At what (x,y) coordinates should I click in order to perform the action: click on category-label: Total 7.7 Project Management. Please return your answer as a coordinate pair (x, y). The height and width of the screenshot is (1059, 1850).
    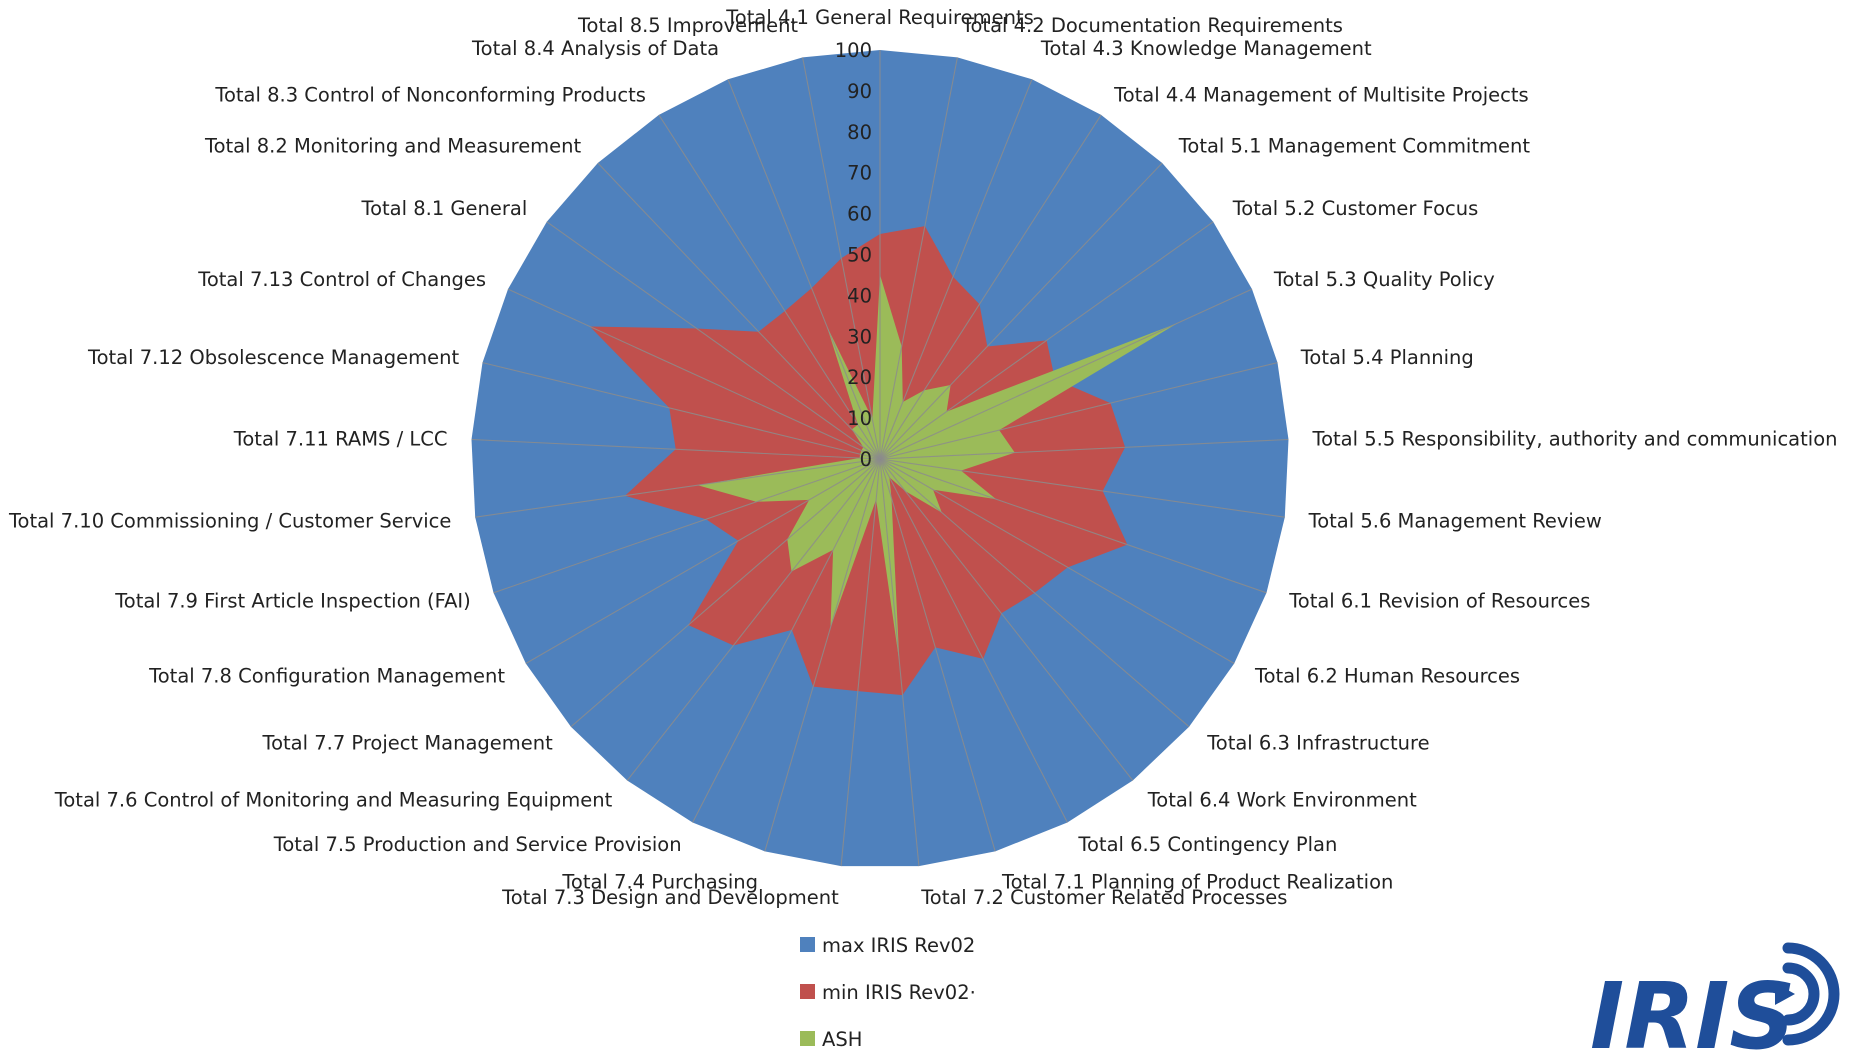
    Looking at the image, I should click on (407, 743).